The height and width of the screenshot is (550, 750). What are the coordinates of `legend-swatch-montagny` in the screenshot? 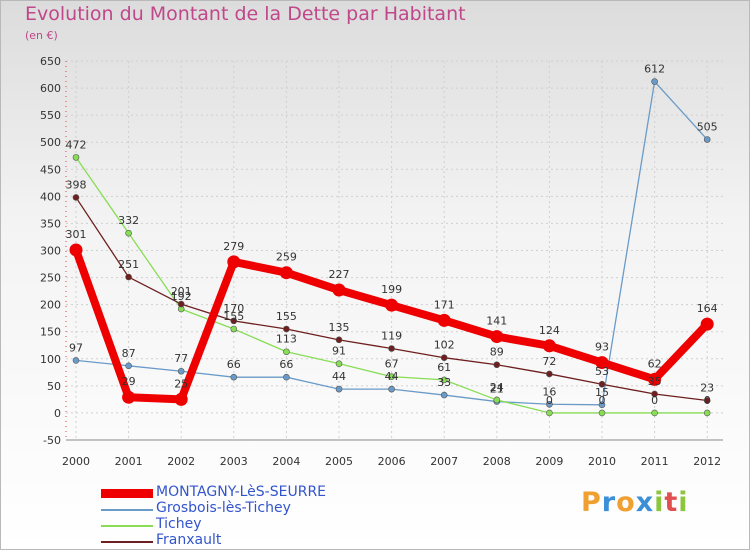 It's located at (127, 493).